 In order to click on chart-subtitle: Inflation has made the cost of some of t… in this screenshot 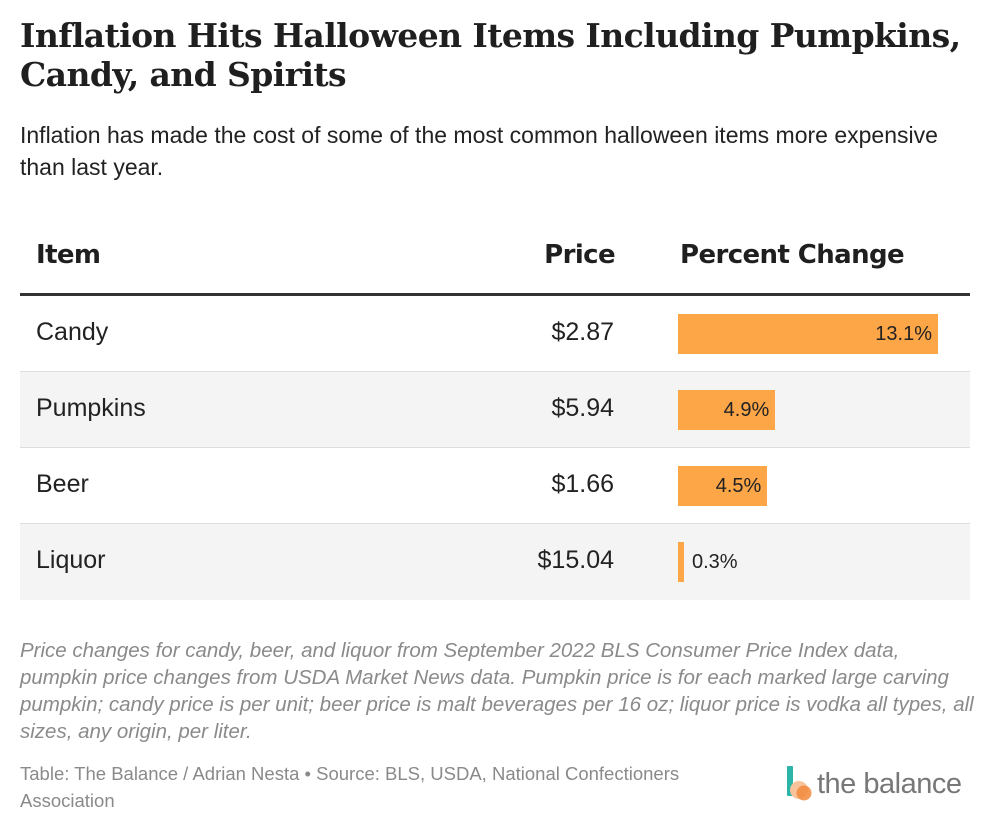, I will do `click(479, 151)`.